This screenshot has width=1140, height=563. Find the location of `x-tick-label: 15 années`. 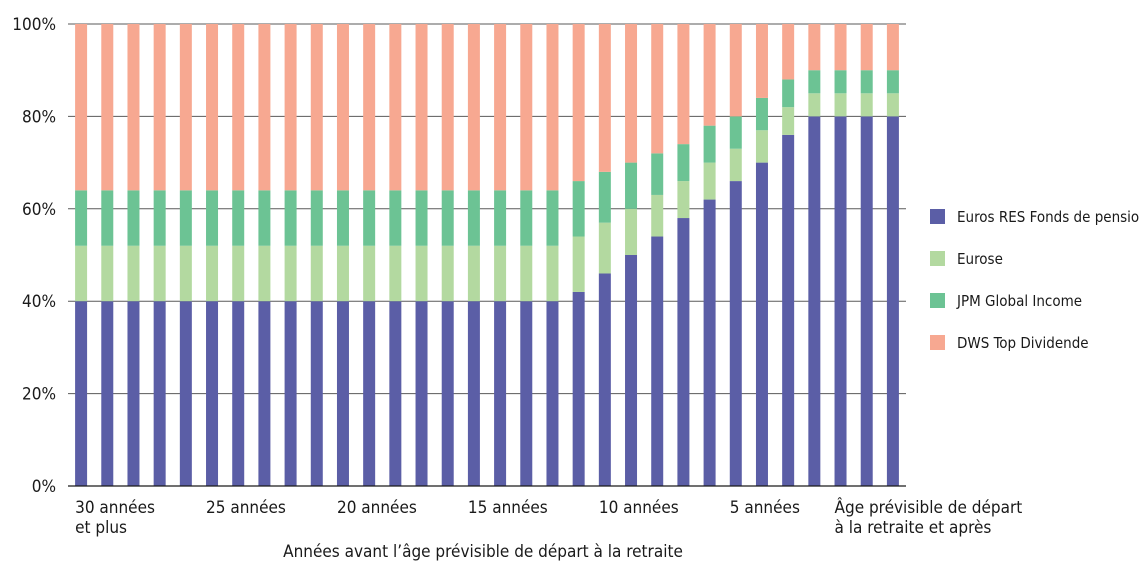

x-tick-label: 15 années is located at coordinates (508, 508).